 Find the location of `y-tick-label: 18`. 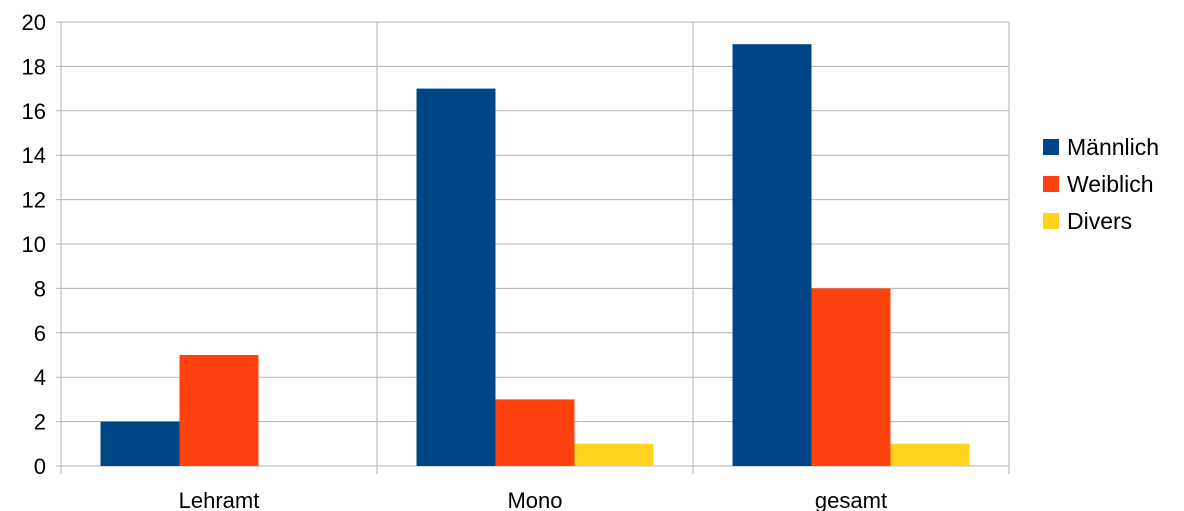

y-tick-label: 18 is located at coordinates (34, 66).